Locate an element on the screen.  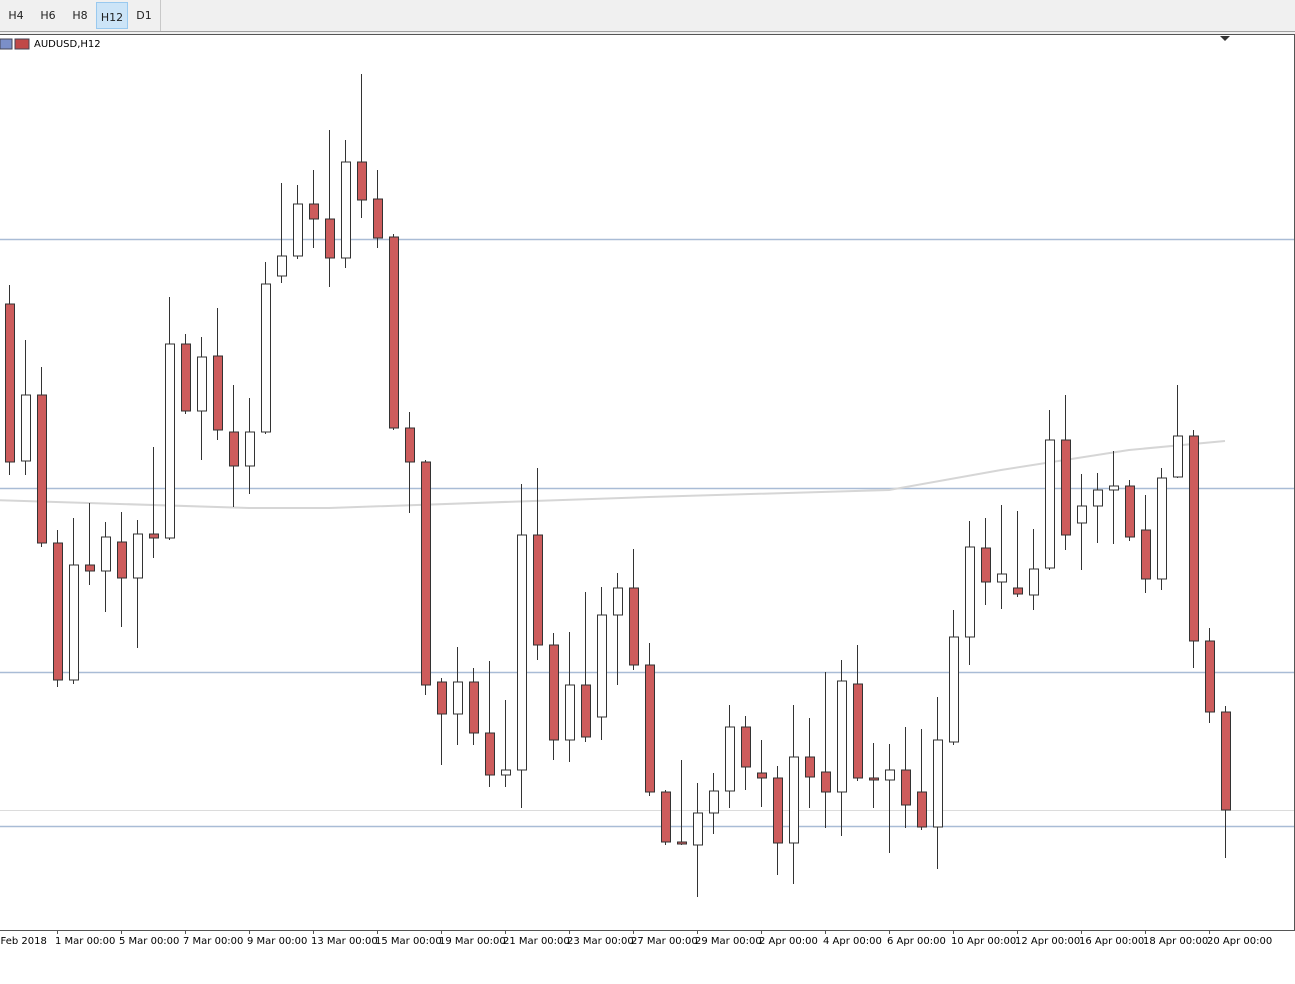
timeframe-tab: H12 is located at coordinates (112, 15).